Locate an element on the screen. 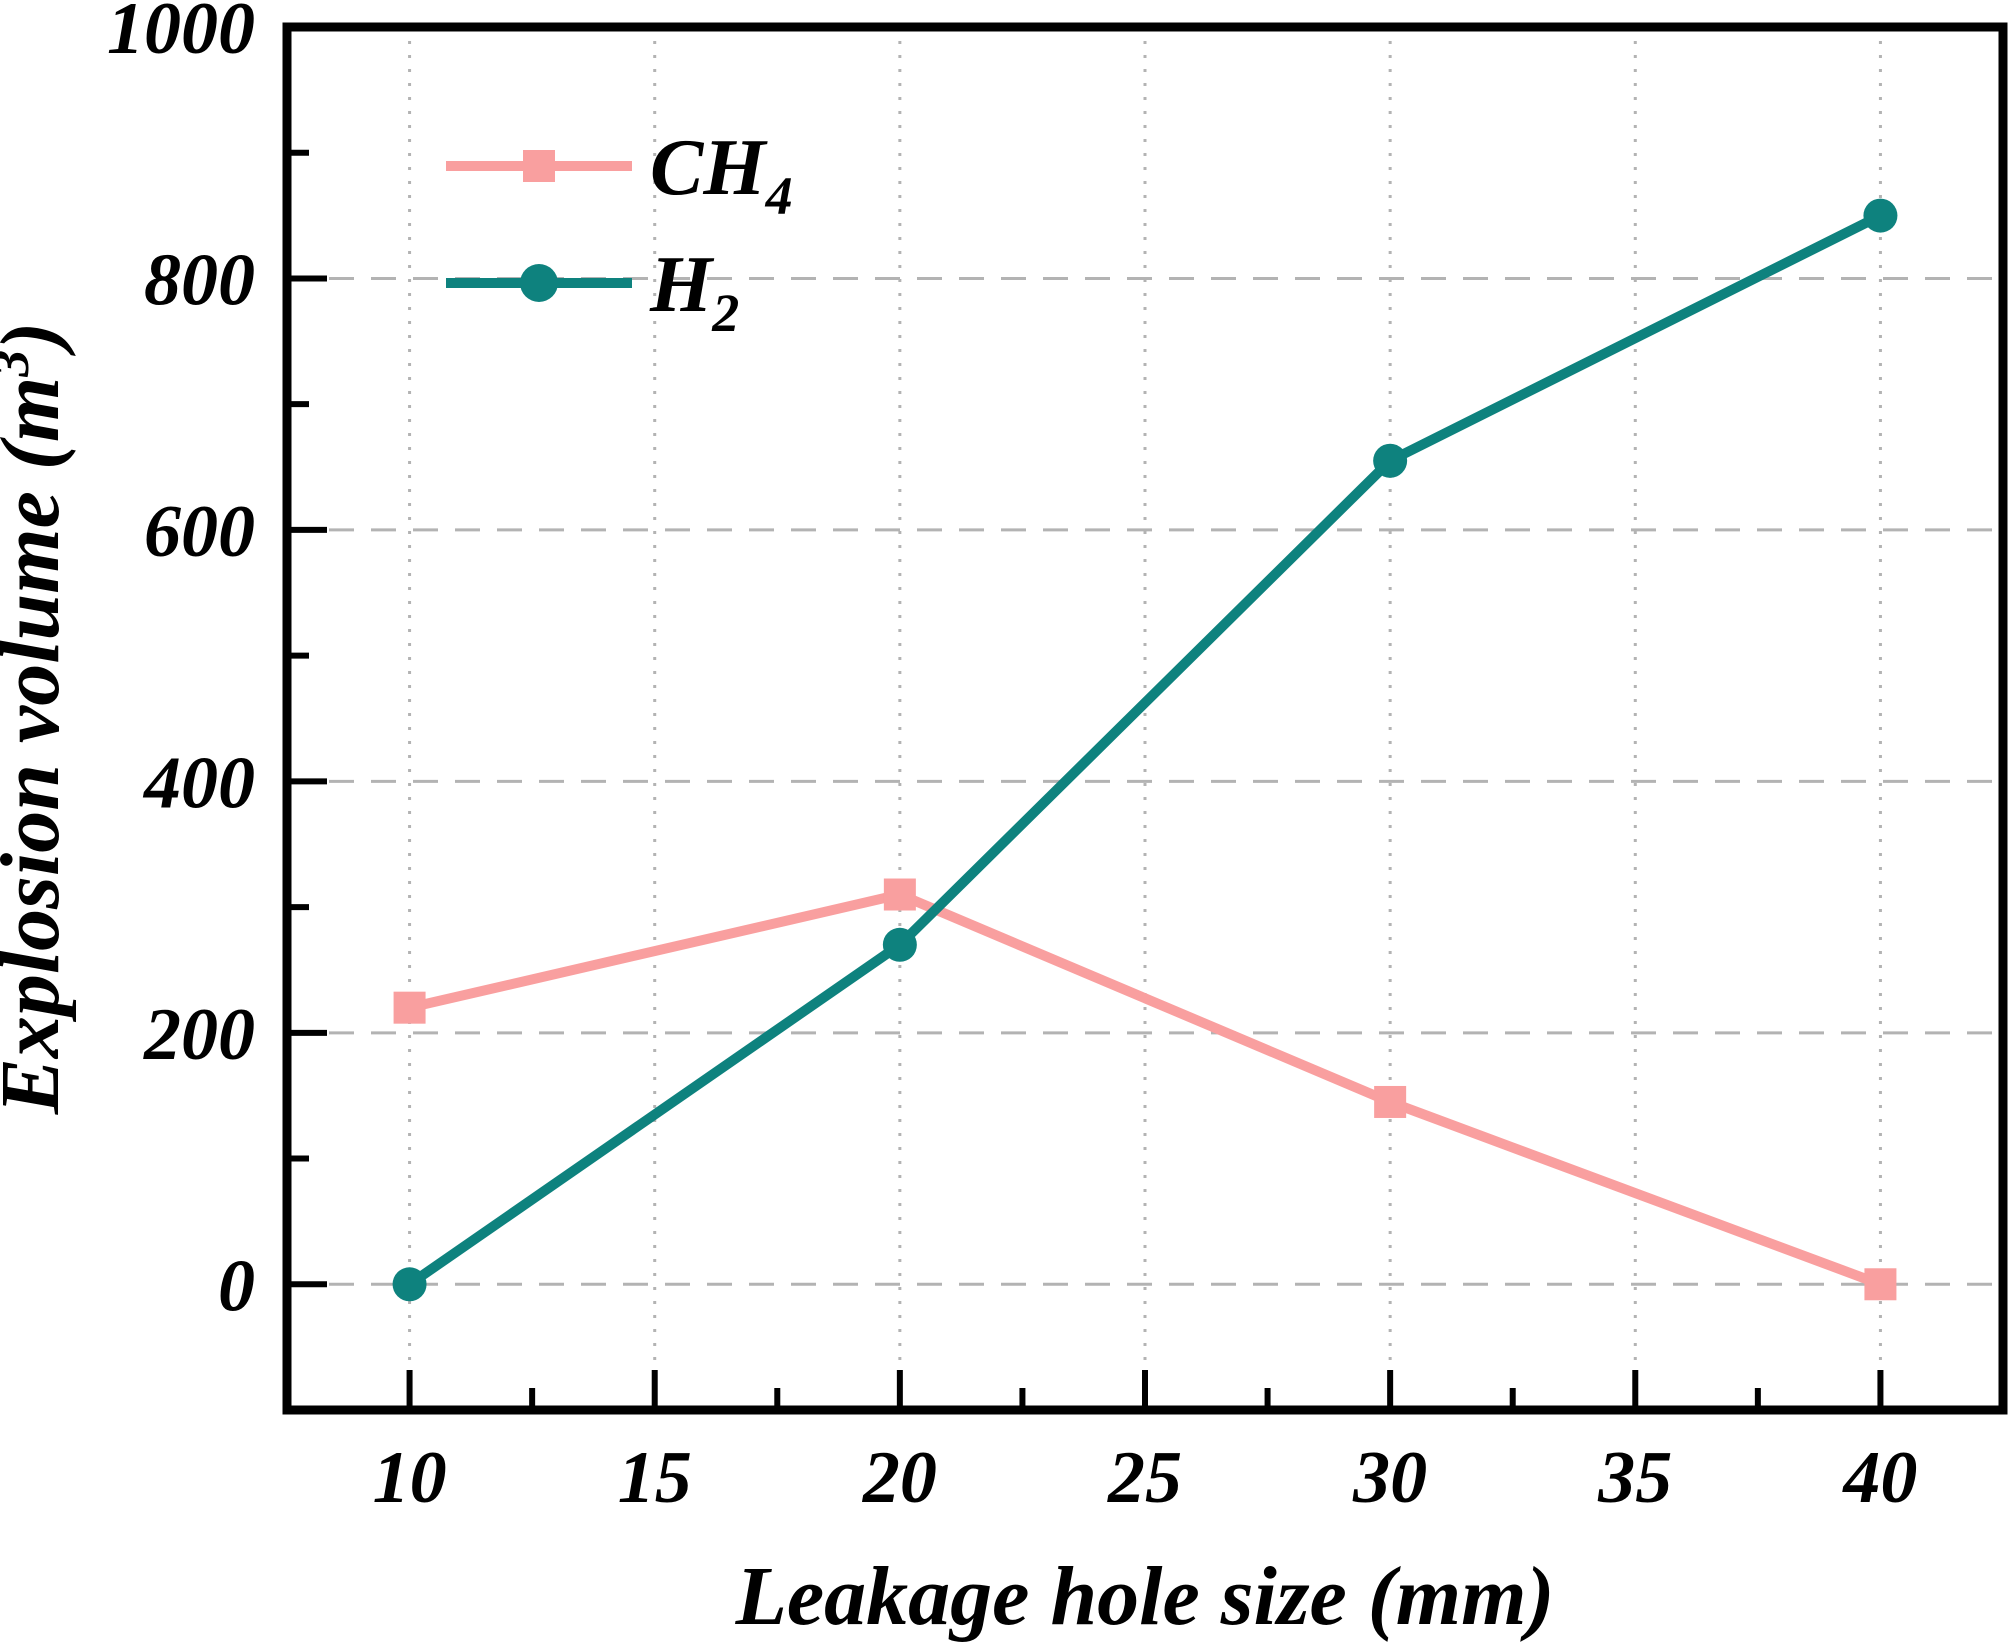  x-tick-label-35: 35 is located at coordinates (1634, 1478).